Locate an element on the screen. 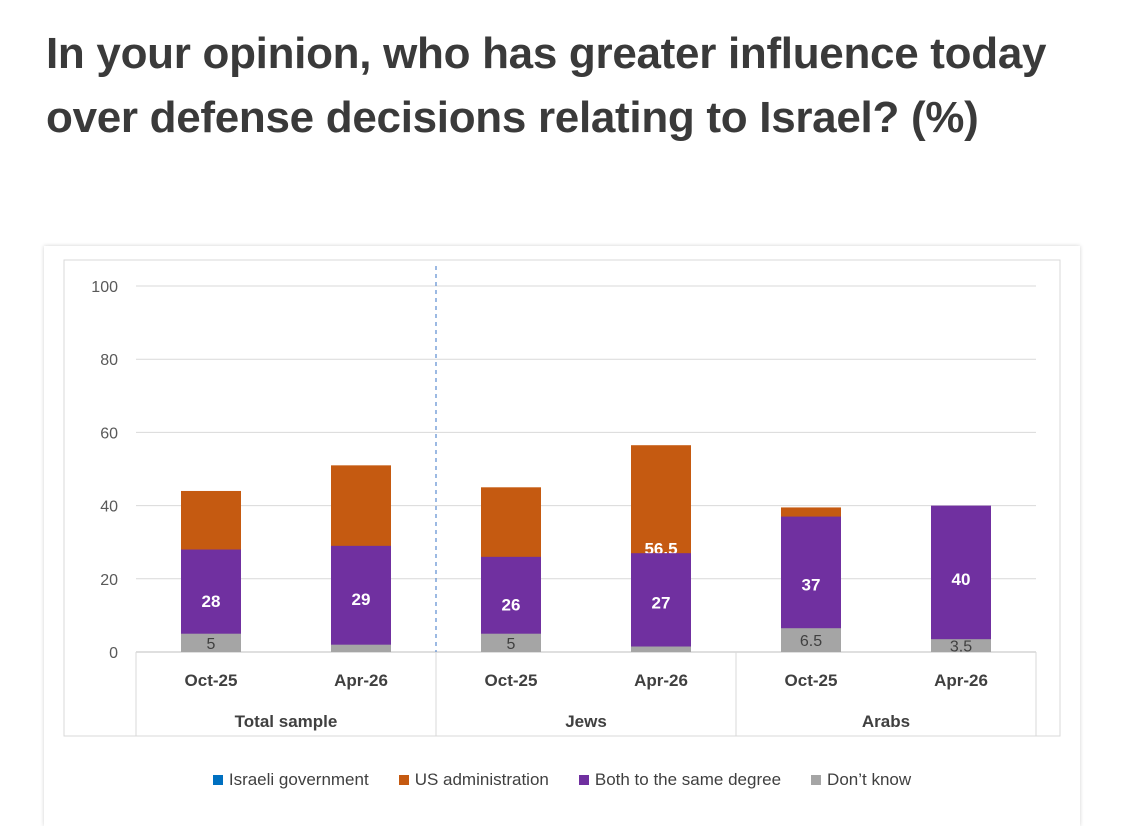  y-tick-label: 40 is located at coordinates (109, 507).